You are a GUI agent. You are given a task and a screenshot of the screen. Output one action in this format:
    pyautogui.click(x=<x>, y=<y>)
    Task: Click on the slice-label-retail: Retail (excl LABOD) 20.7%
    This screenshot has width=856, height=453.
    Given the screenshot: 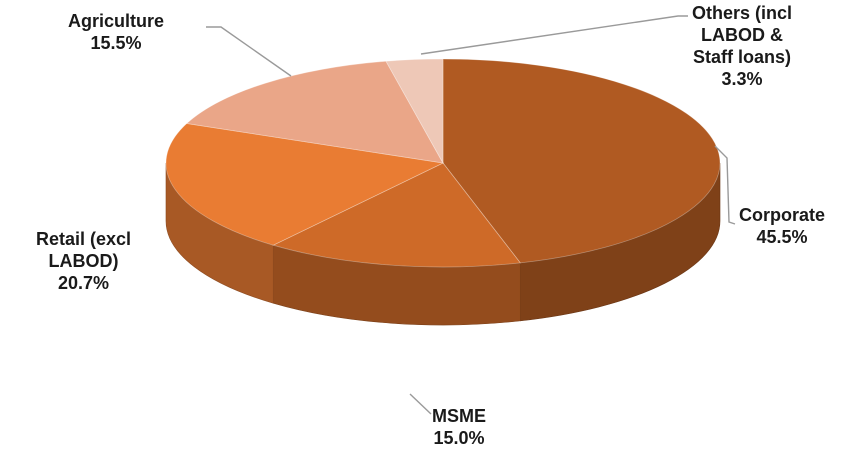 What is the action you would take?
    pyautogui.click(x=83, y=261)
    